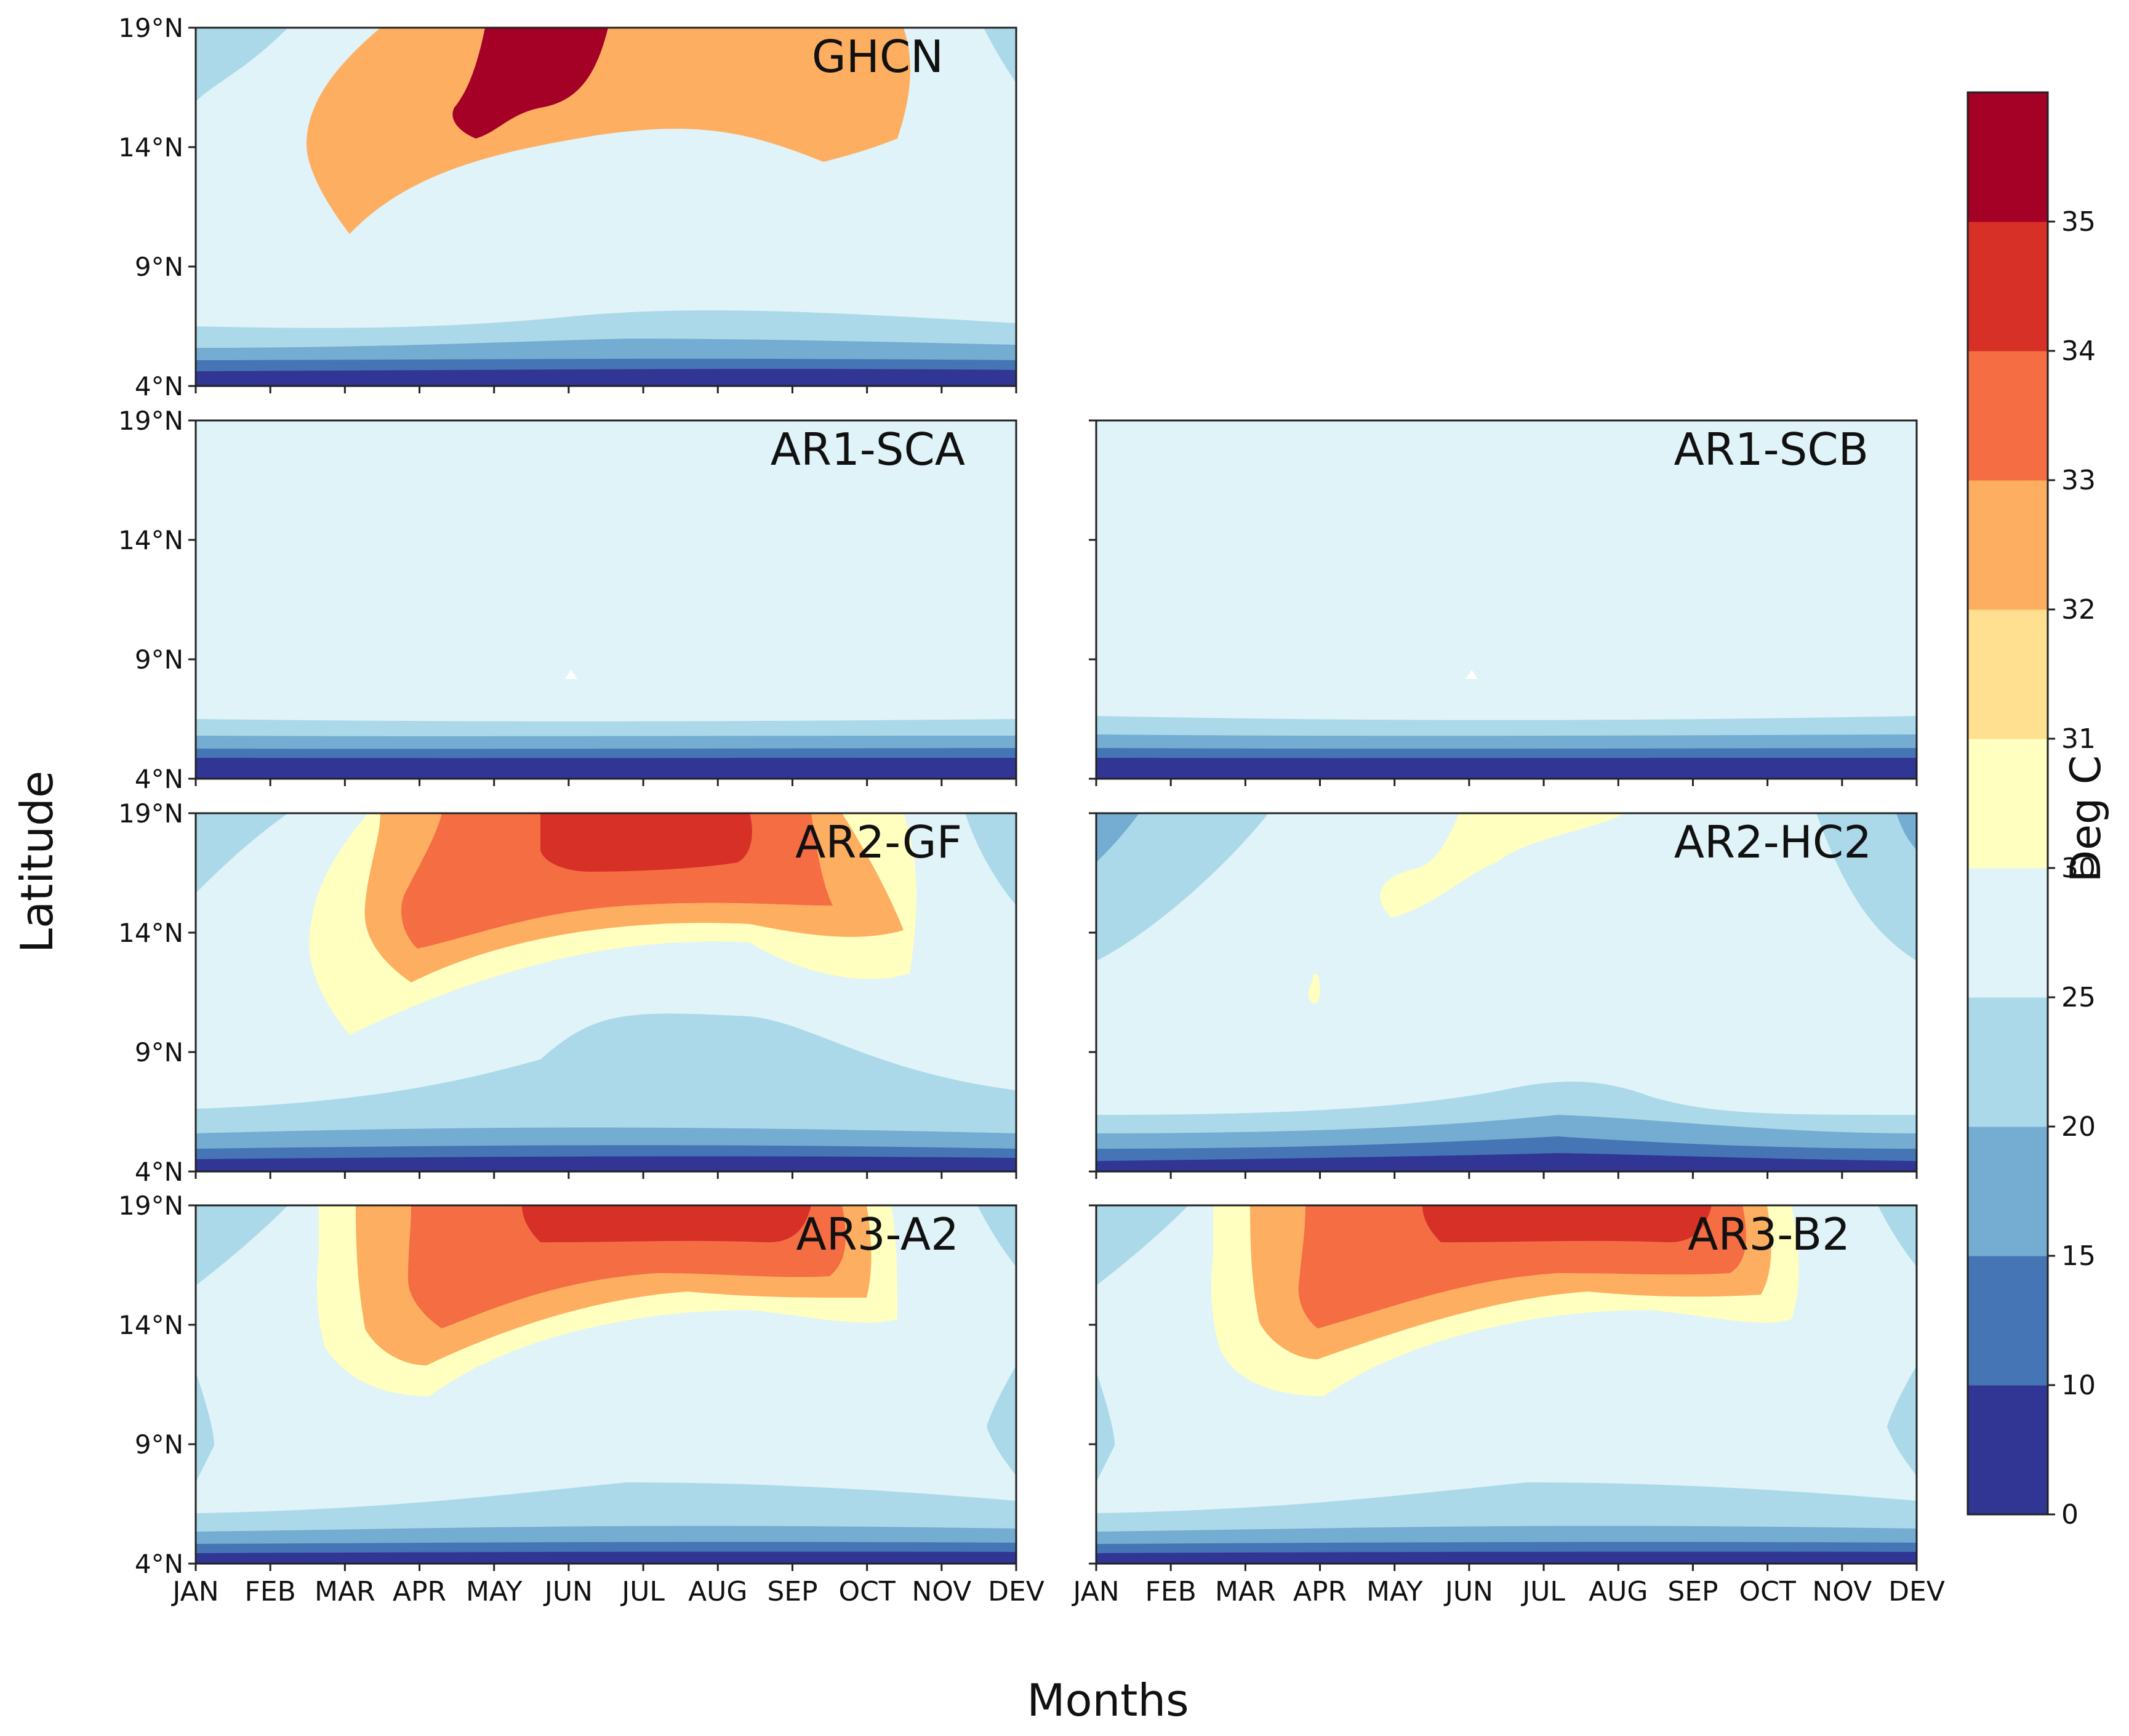 This screenshot has height=1736, width=2129. What do you see at coordinates (2086, 818) in the screenshot?
I see `colorbar-label: Deg C` at bounding box center [2086, 818].